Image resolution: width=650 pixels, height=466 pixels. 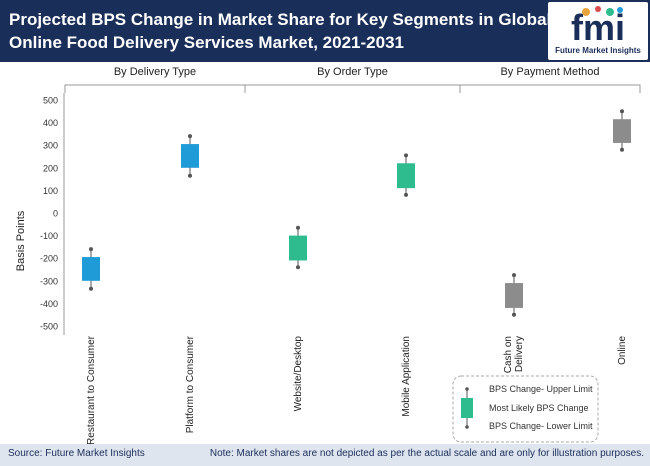 What do you see at coordinates (55, 214) in the screenshot?
I see `y-tick-label: 0` at bounding box center [55, 214].